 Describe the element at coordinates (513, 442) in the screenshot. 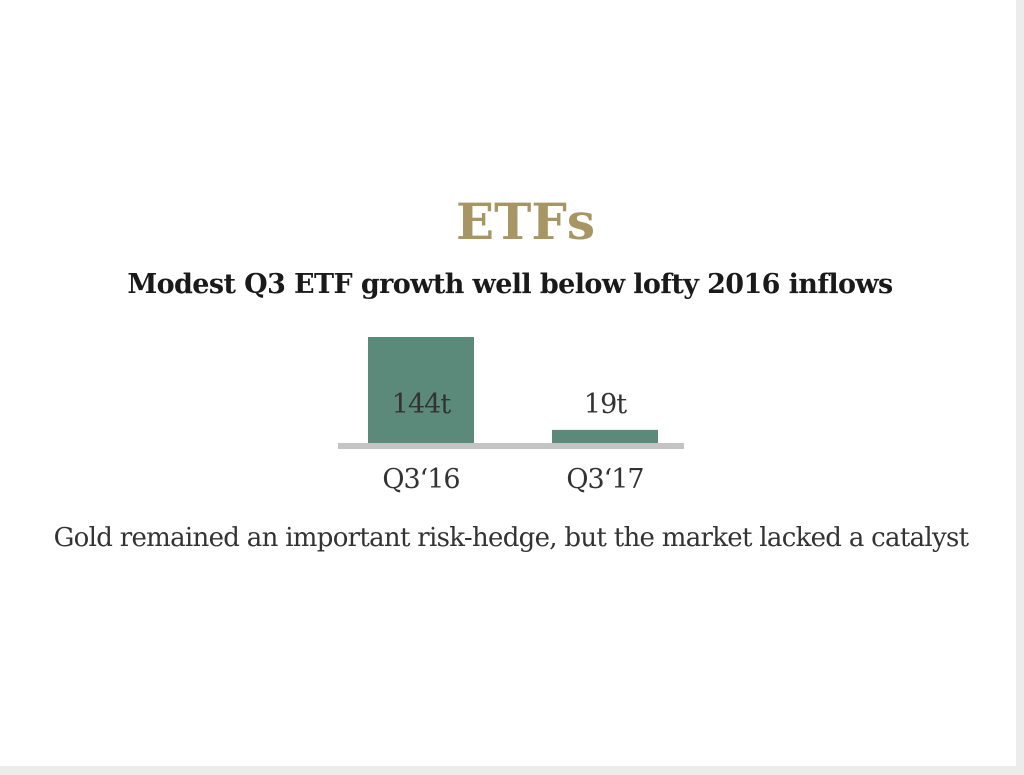

I see `labels-layer: 144t Q3‘16 19t Q3‘17` at that location.